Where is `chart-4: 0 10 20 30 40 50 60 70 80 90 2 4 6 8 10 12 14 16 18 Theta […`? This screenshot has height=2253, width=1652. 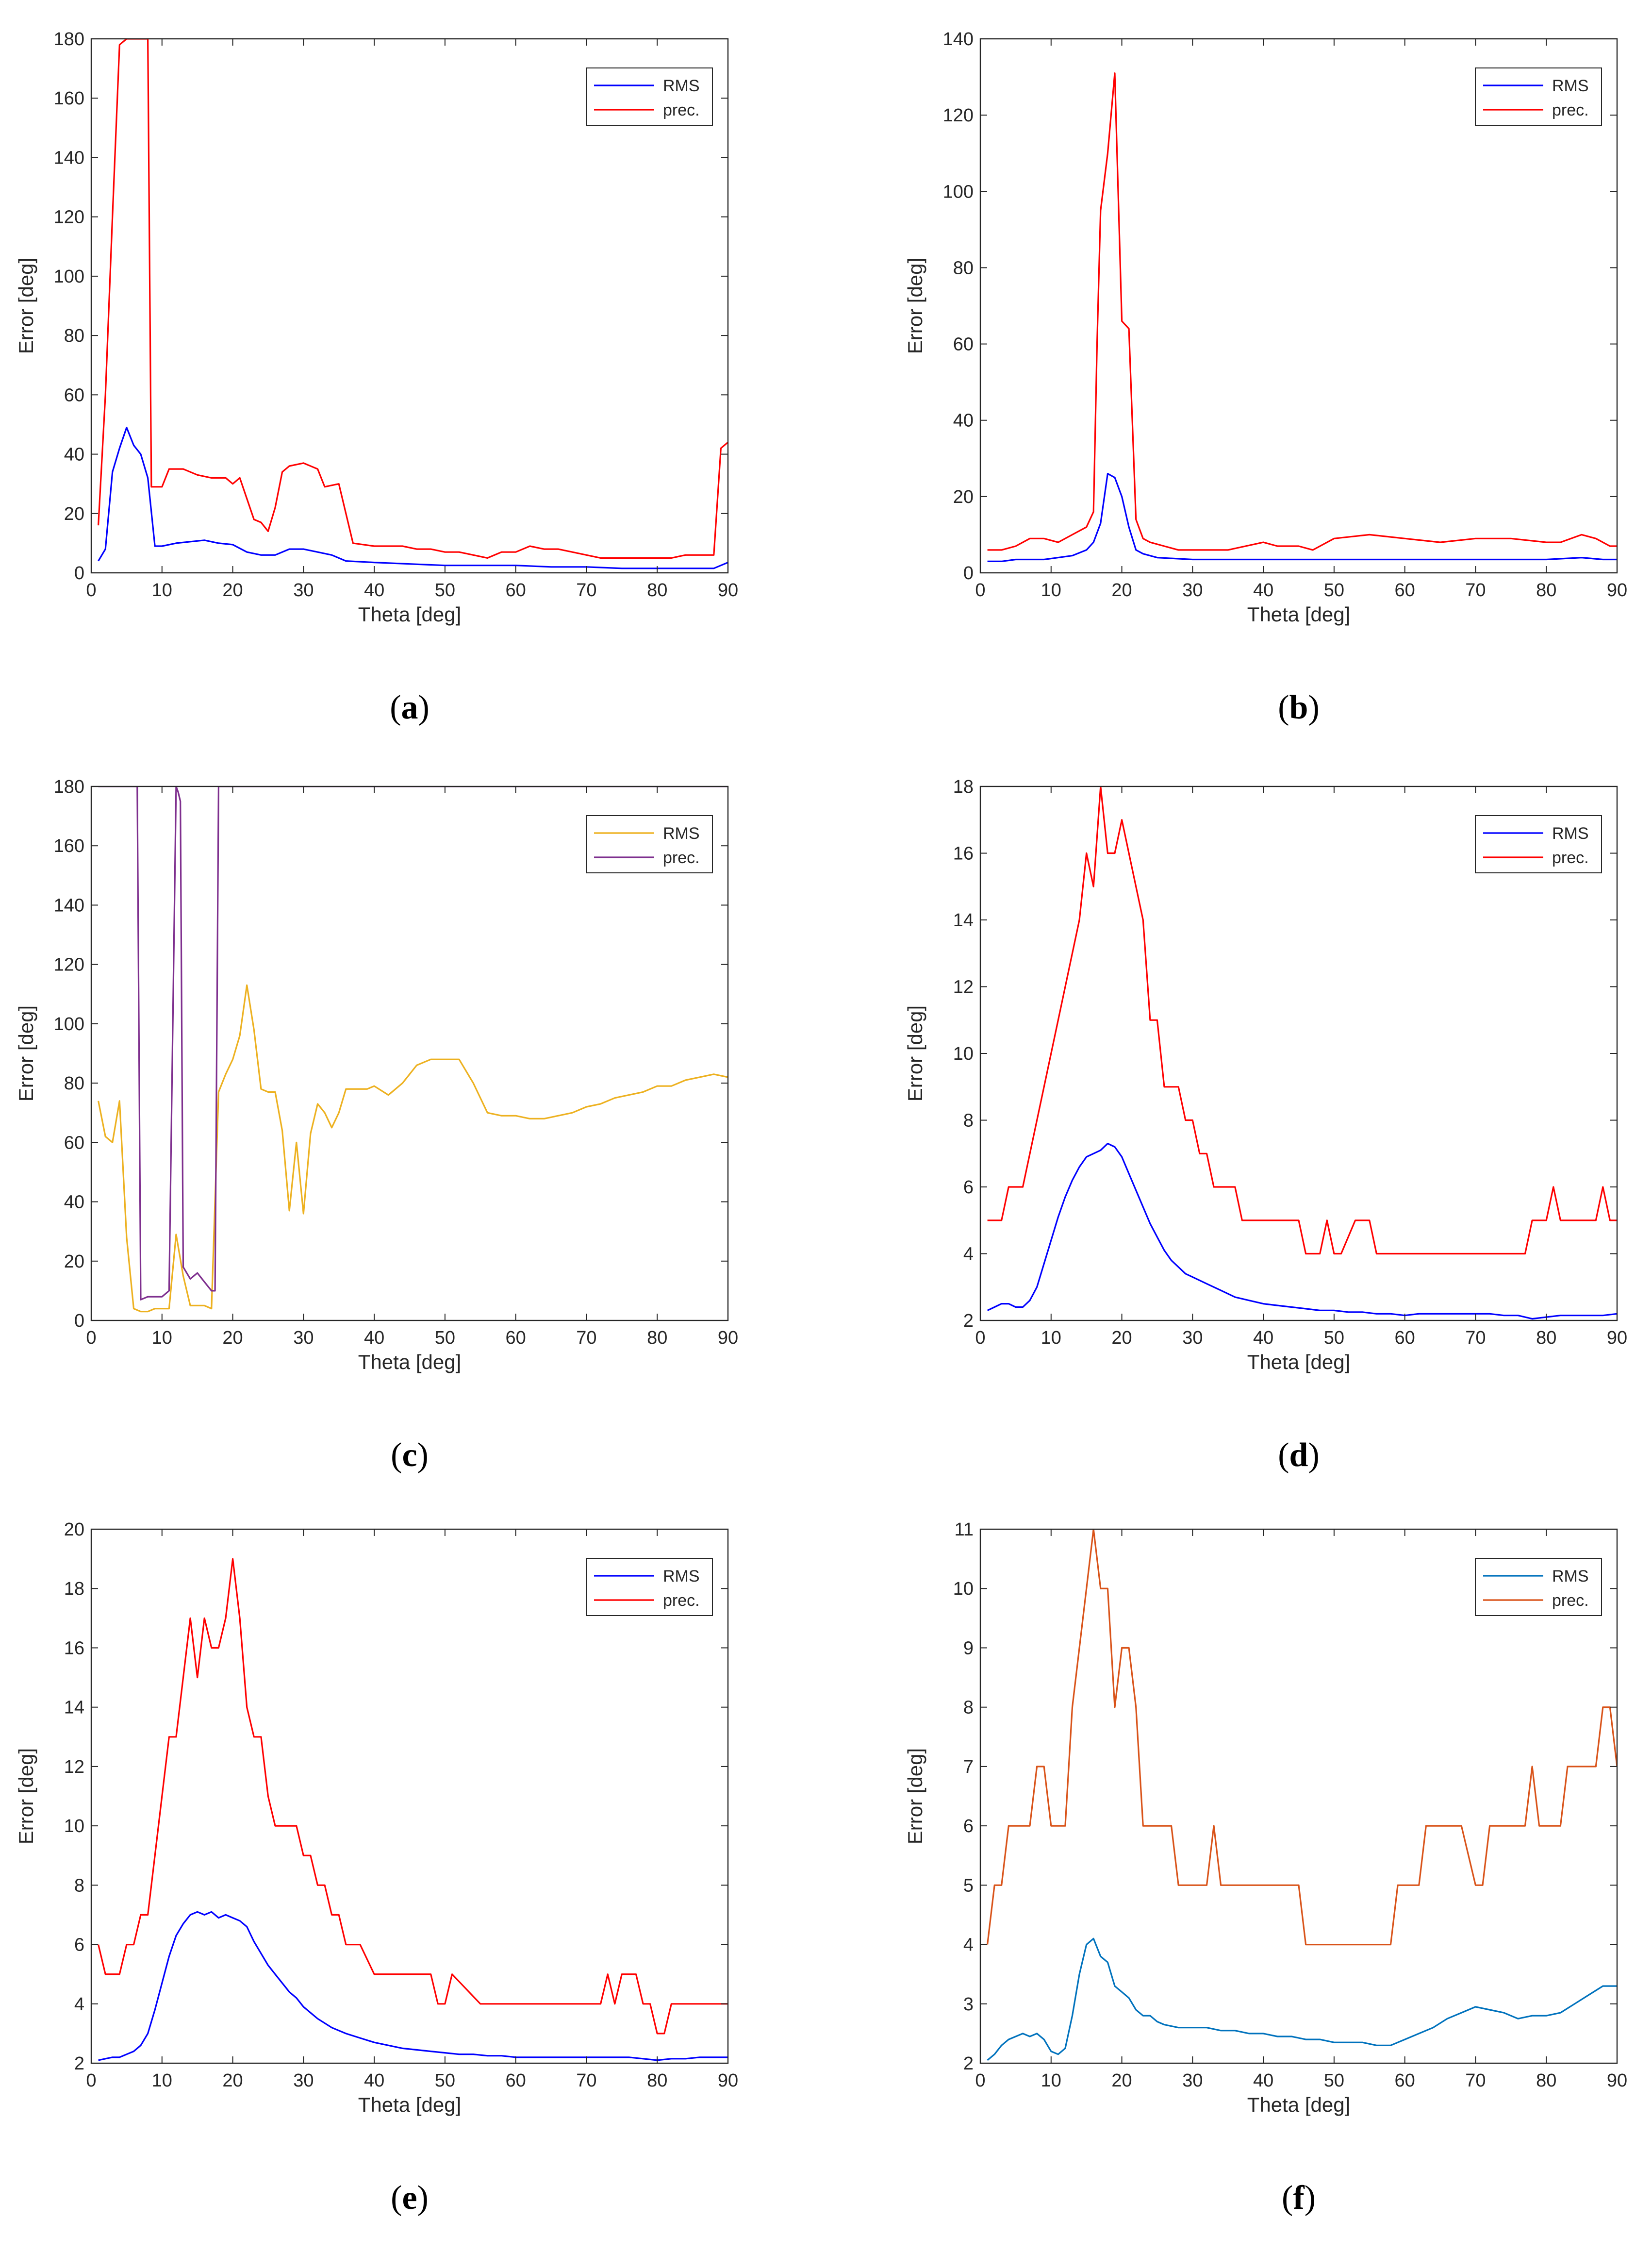 chart-4: 0 10 20 30 40 50 60 70 80 90 2 4 6 8 10 12 14 16 18 Theta [… is located at coordinates (1265, 1126).